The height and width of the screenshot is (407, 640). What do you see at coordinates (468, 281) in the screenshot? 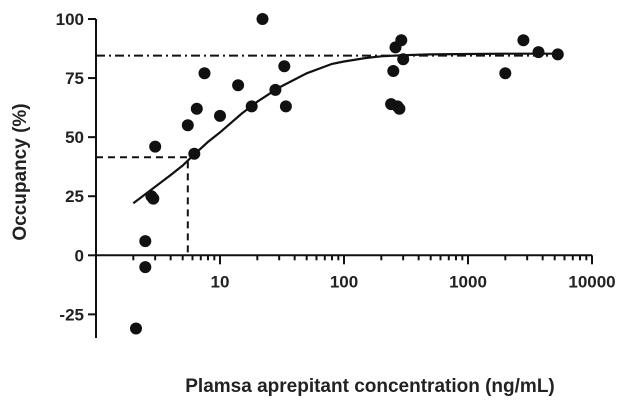
I see `x-tick-label: 1000` at bounding box center [468, 281].